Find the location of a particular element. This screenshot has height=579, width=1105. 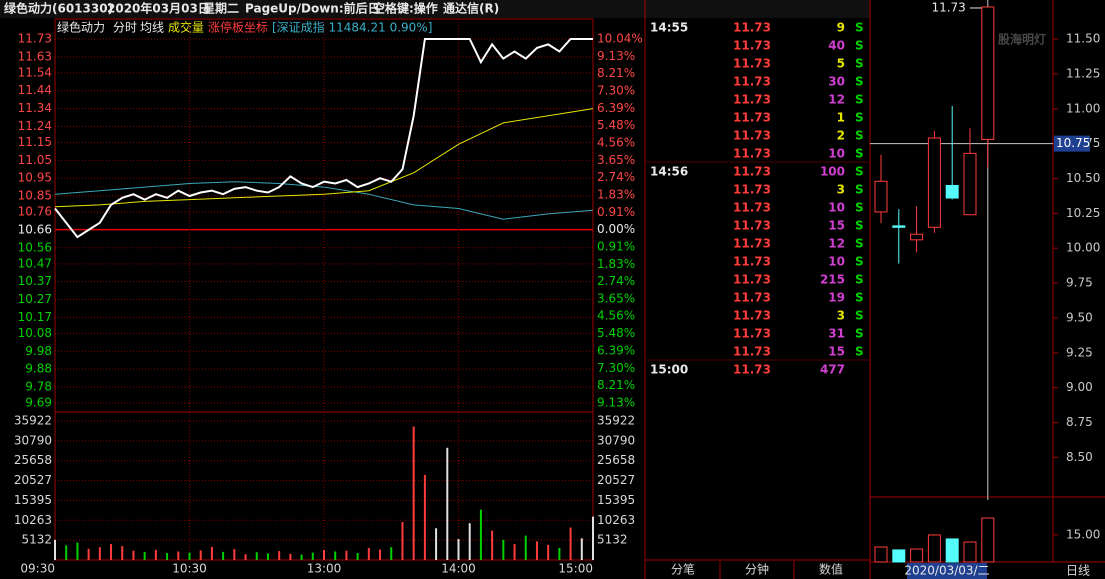

legend-limit: 涨停板坐标 is located at coordinates (238, 27).